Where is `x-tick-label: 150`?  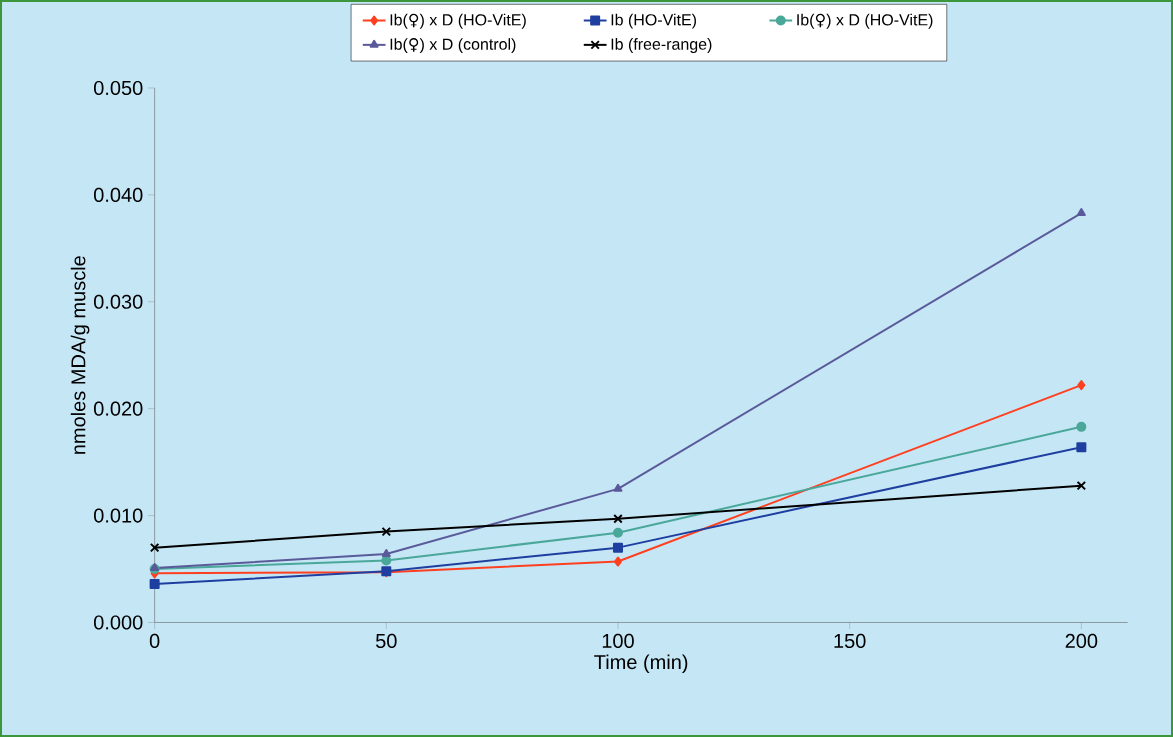
x-tick-label: 150 is located at coordinates (850, 640).